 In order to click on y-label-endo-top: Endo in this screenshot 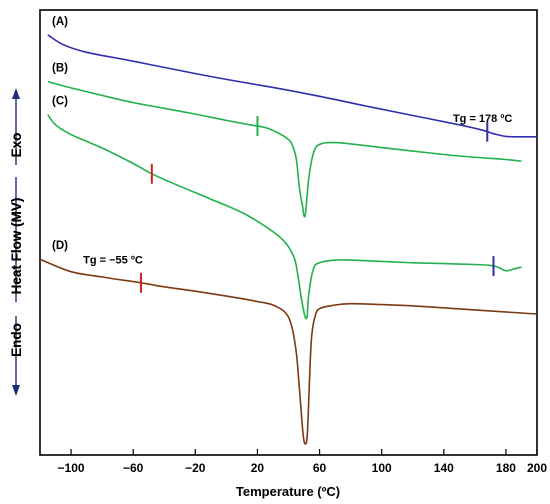, I will do `click(16, 340)`.